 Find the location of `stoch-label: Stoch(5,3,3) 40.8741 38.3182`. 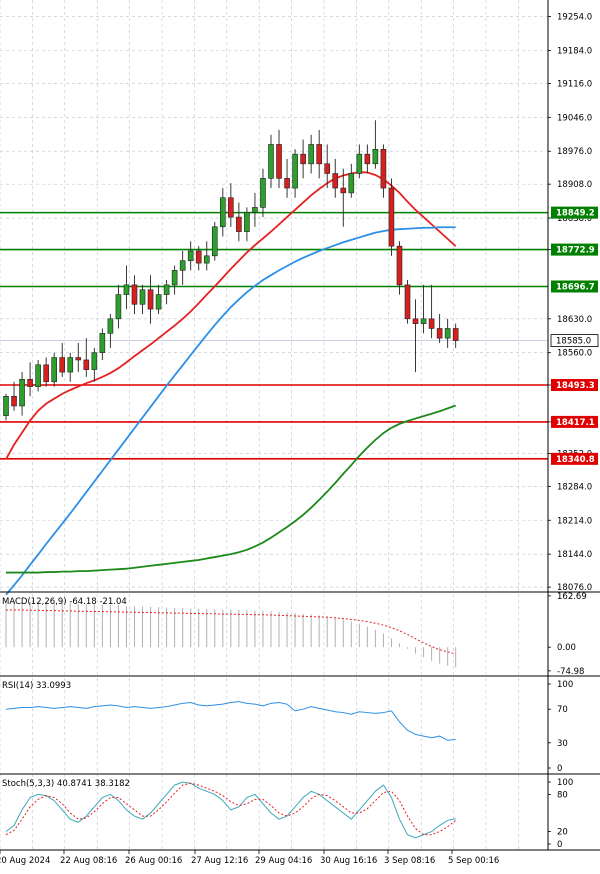

stoch-label: Stoch(5,3,3) 40.8741 38.3182 is located at coordinates (66, 784).